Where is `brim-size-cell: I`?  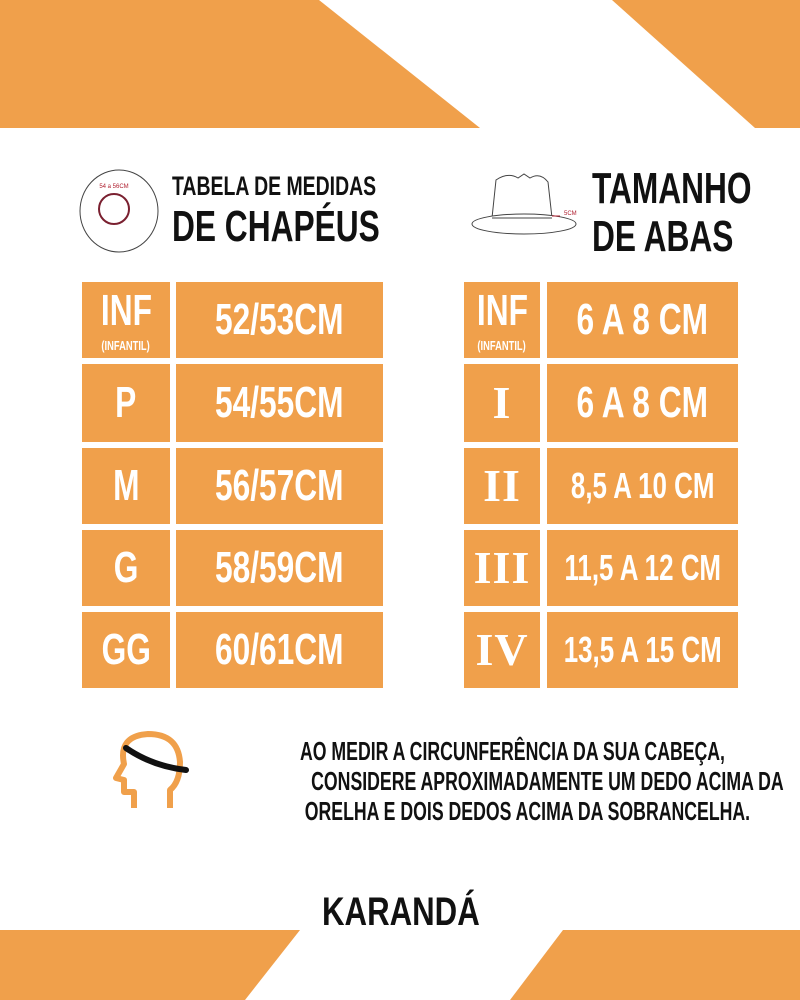
brim-size-cell: I is located at coordinates (502, 403).